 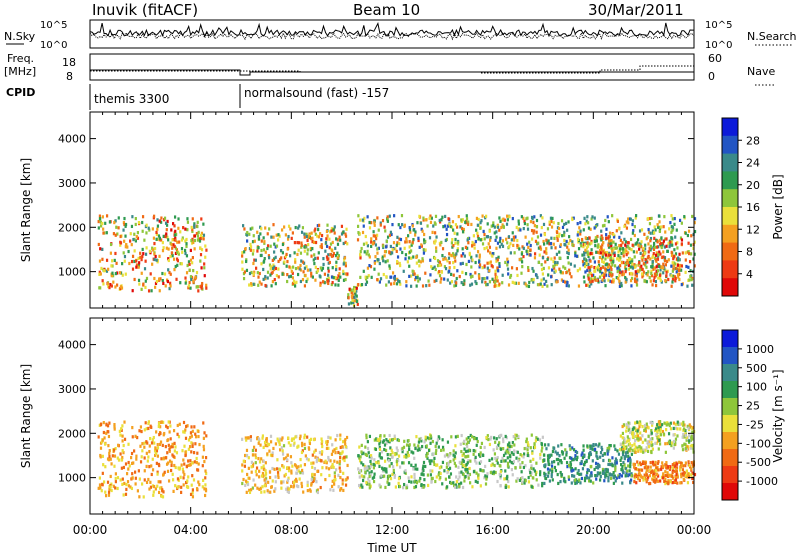 I want to click on velocity-ylabel: Slant Range [km], so click(x=26, y=416).